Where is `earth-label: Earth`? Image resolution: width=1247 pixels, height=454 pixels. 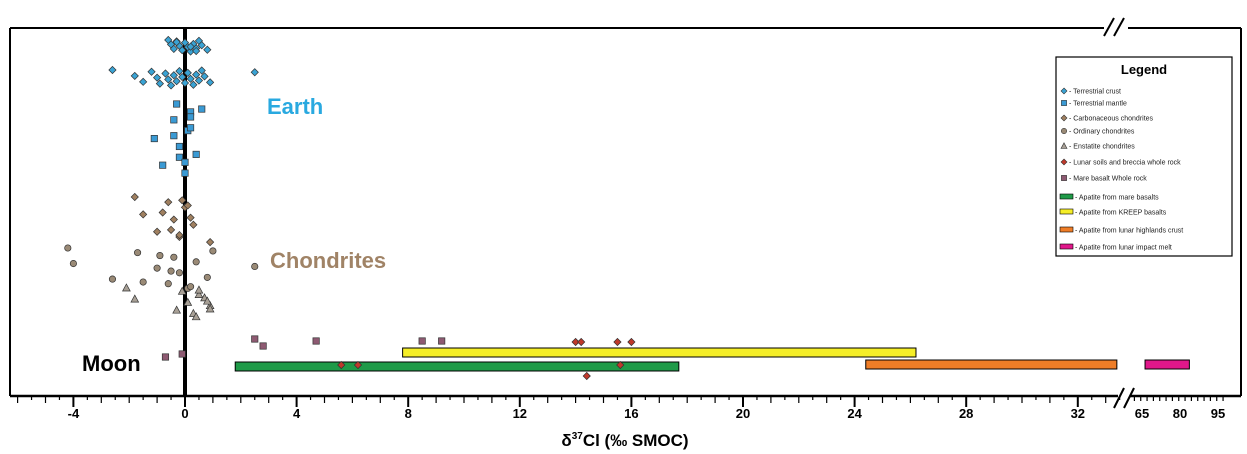
earth-label: Earth is located at coordinates (295, 106).